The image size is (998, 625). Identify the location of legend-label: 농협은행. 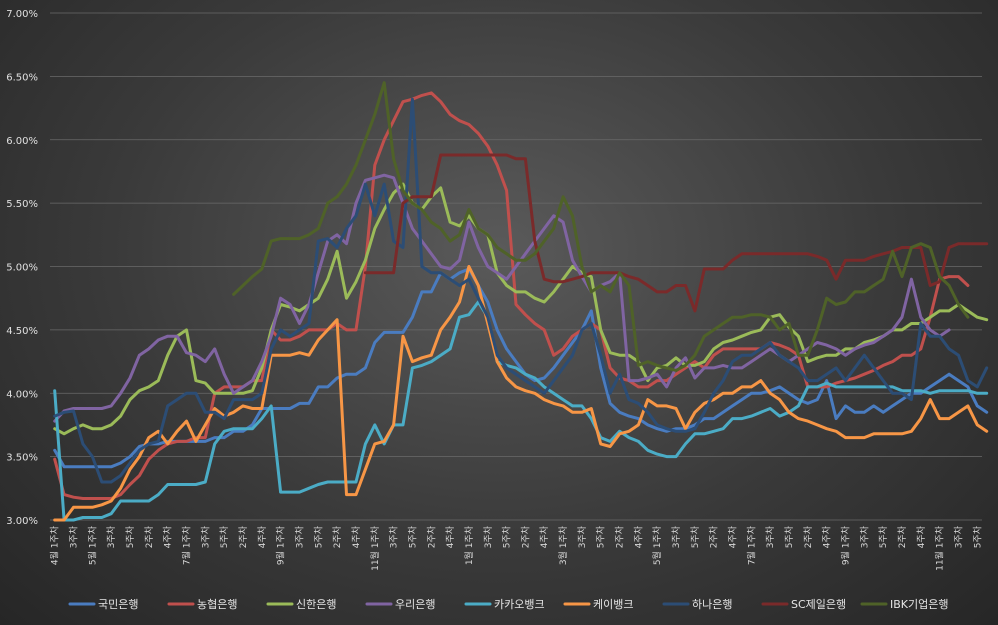
(217, 604).